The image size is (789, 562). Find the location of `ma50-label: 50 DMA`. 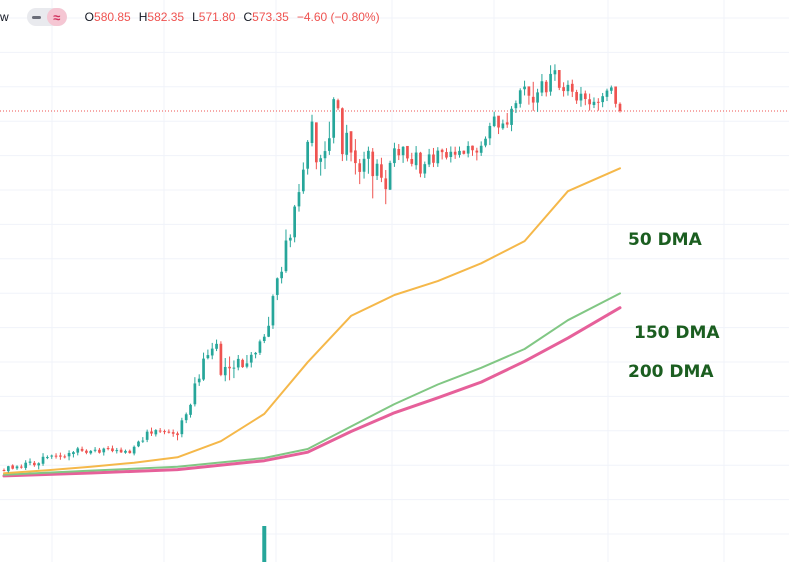

ma50-label: 50 DMA is located at coordinates (665, 240).